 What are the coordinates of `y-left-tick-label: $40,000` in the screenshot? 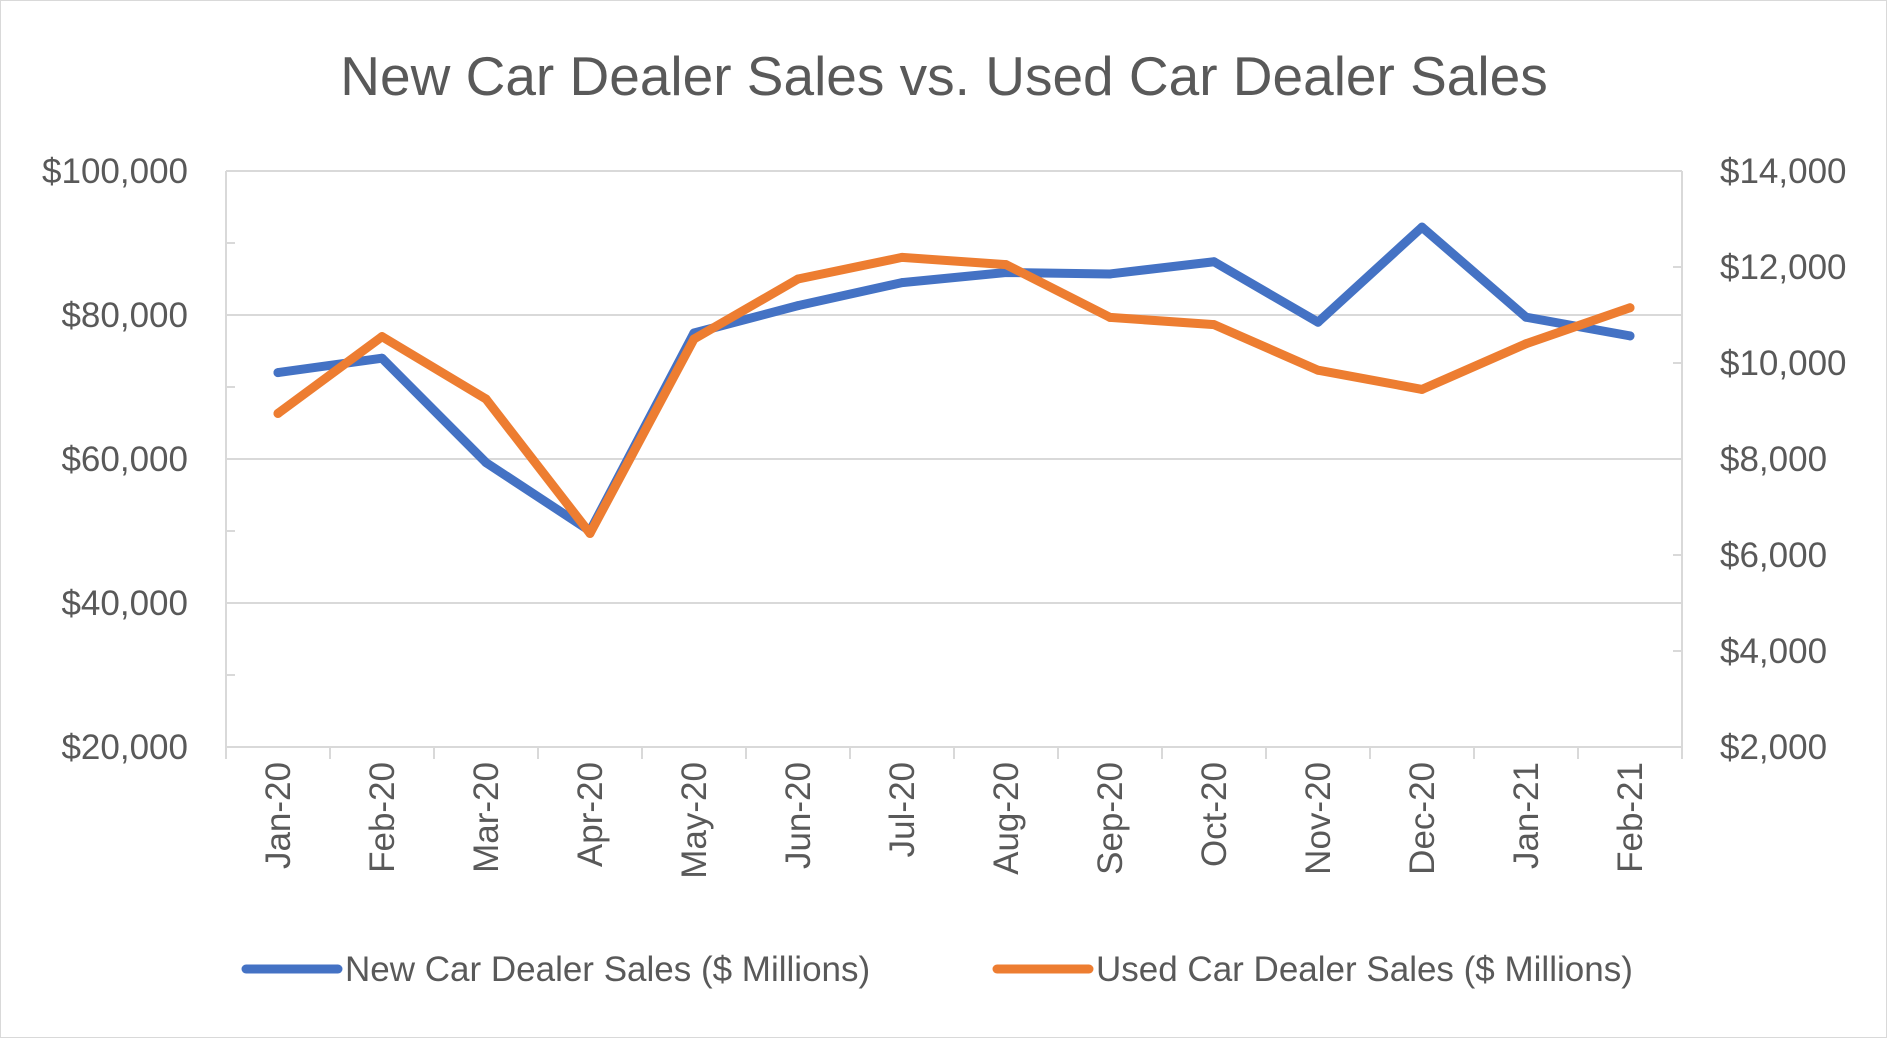 It's located at (124, 603).